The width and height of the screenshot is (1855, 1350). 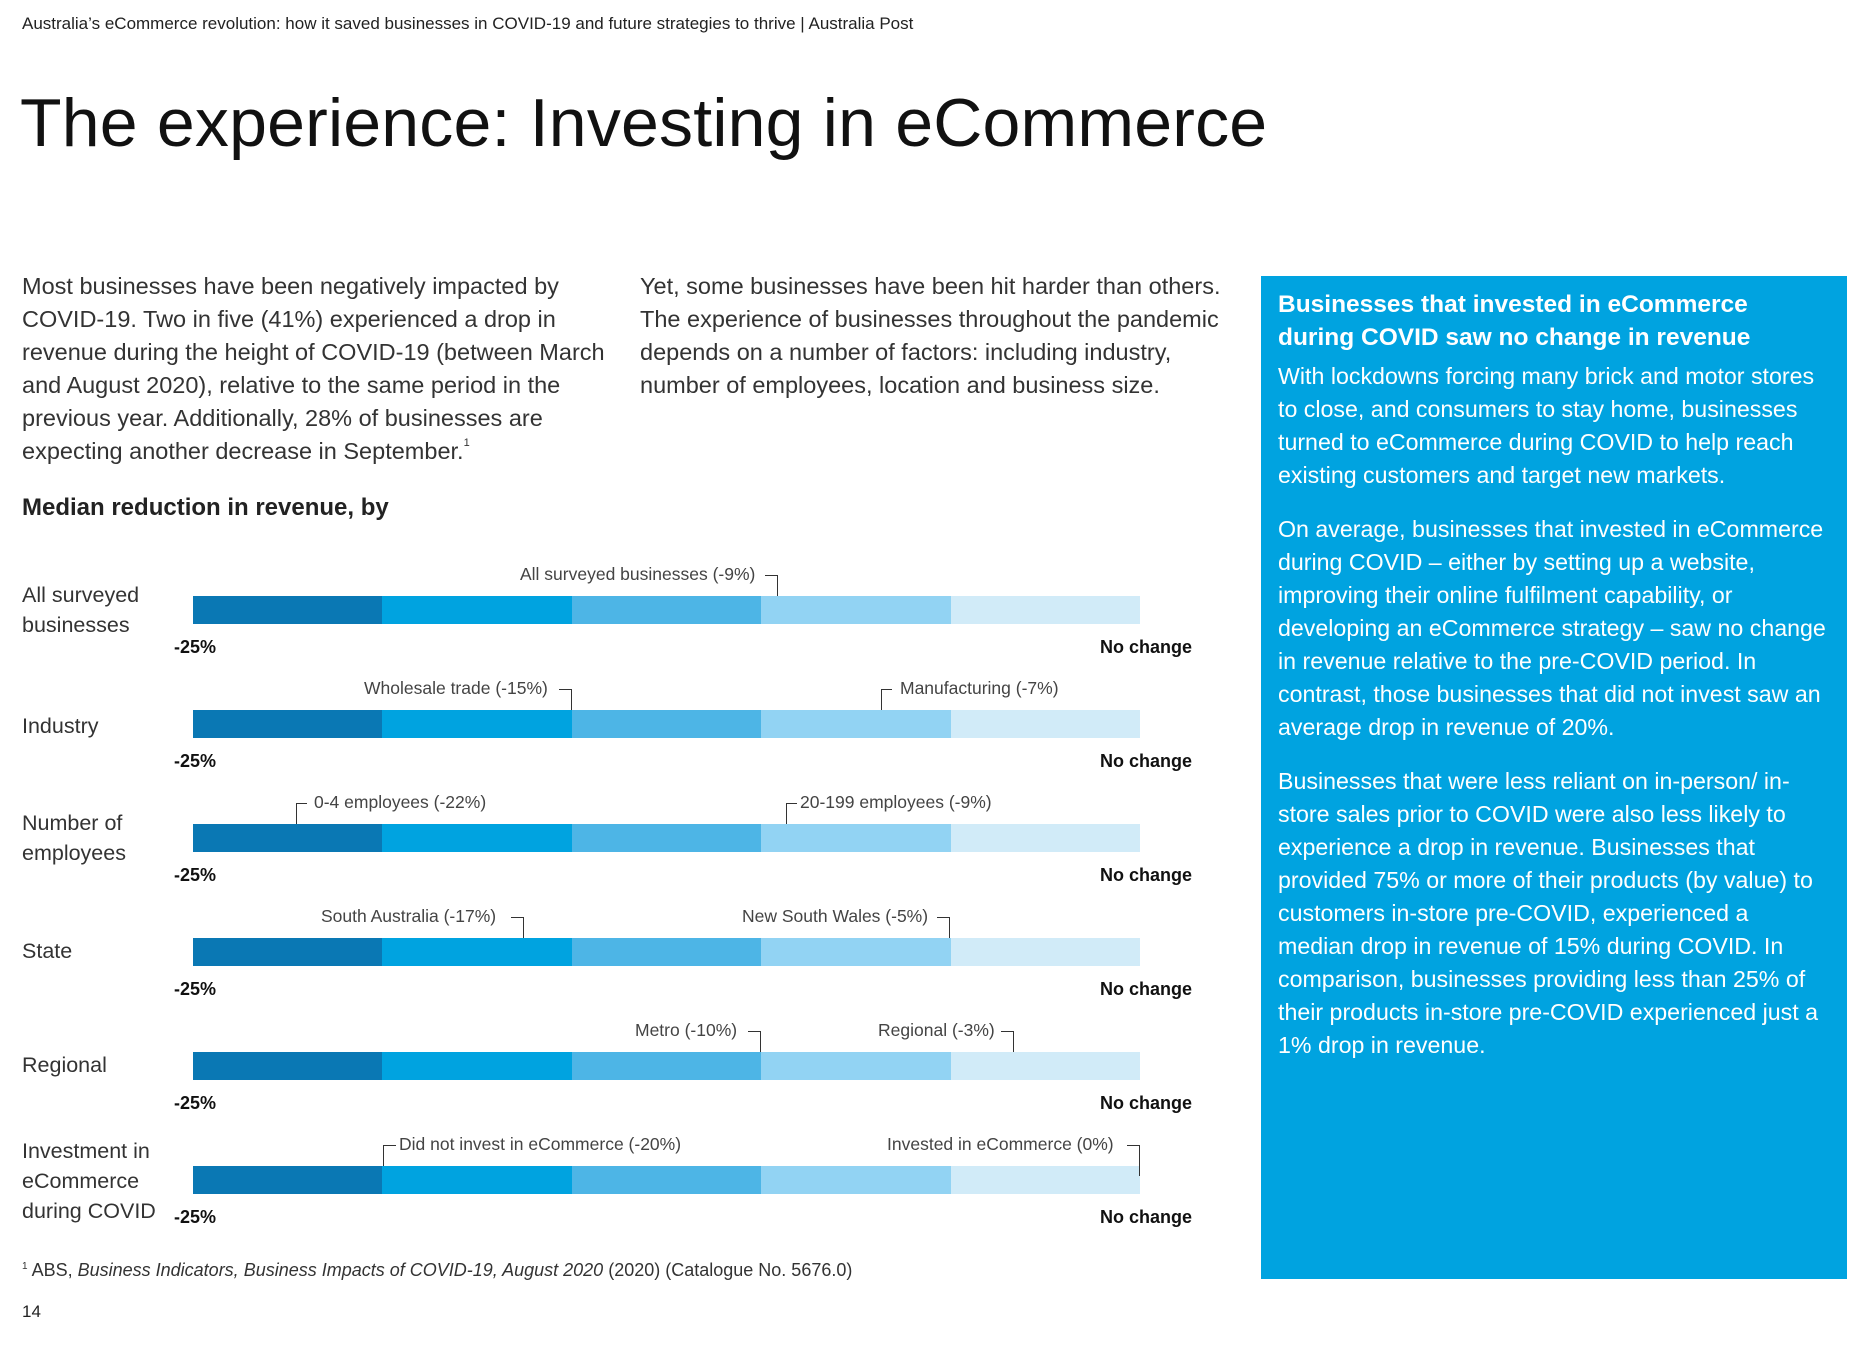 What do you see at coordinates (1000, 1144) in the screenshot?
I see `marker-label: Invested in eCommerce (0%)` at bounding box center [1000, 1144].